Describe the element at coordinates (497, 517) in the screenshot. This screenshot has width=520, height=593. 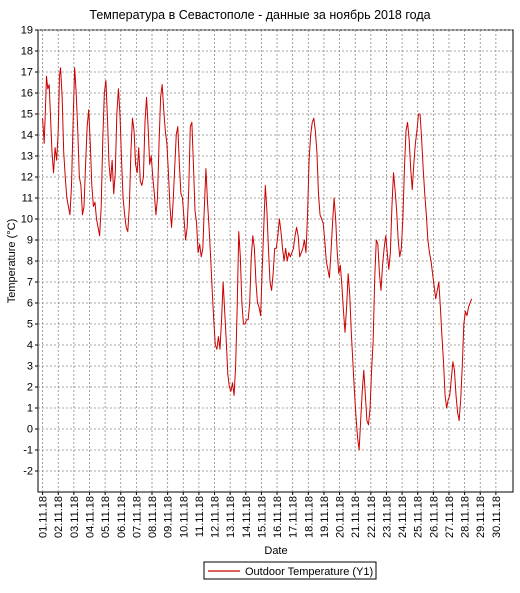
I see `x-tick-label: 30.11.18` at that location.